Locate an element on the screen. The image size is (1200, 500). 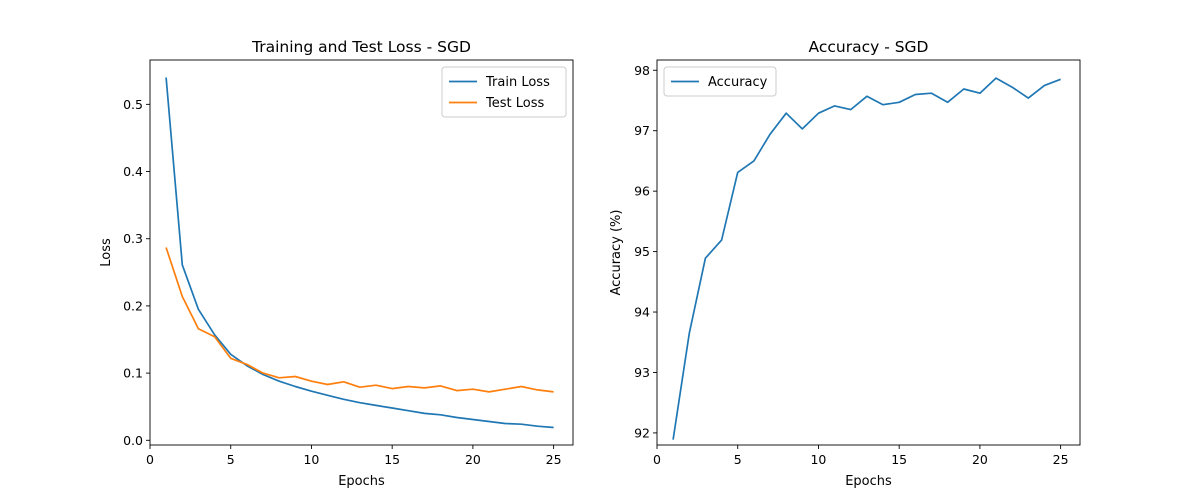
legend: Train Loss Test Loss is located at coordinates (504, 92).